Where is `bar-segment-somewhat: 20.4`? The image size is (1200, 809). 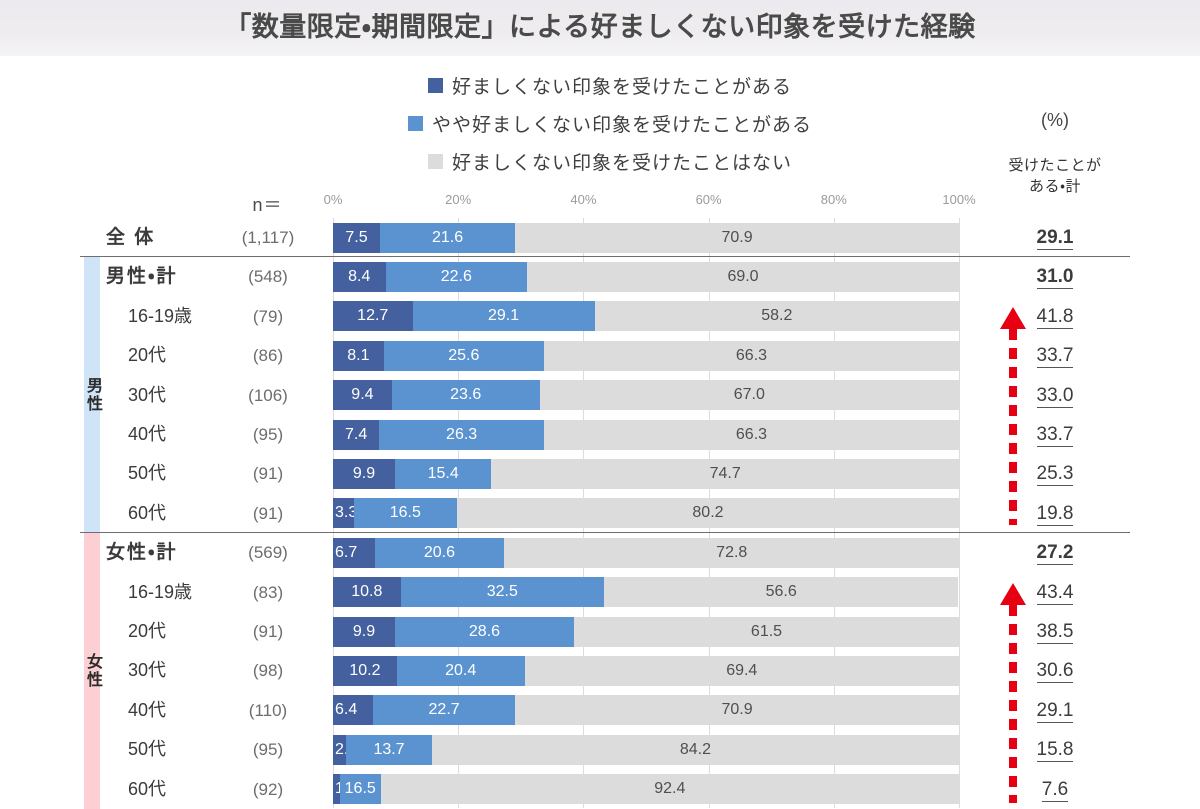 bar-segment-somewhat: 20.4 is located at coordinates (460, 671).